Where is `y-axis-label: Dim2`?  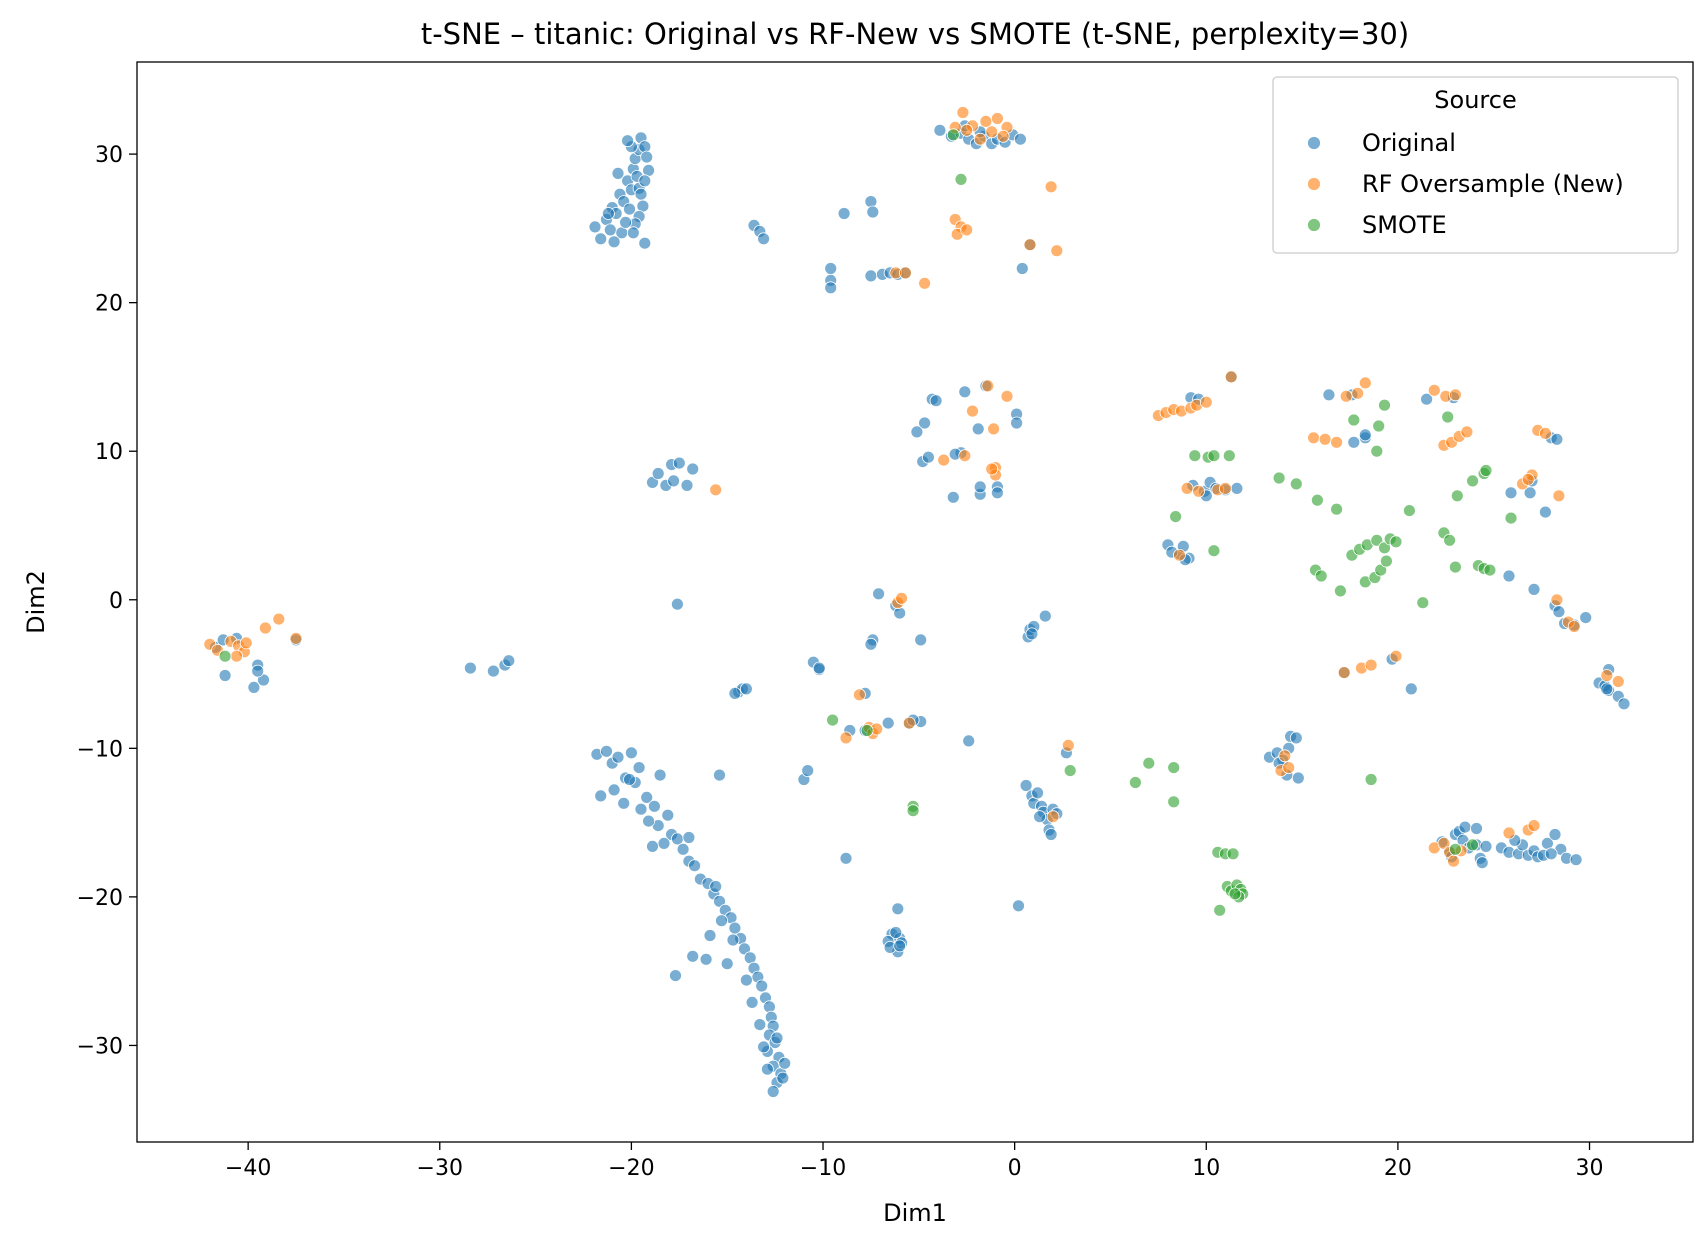
y-axis-label: Dim2 is located at coordinates (36, 602).